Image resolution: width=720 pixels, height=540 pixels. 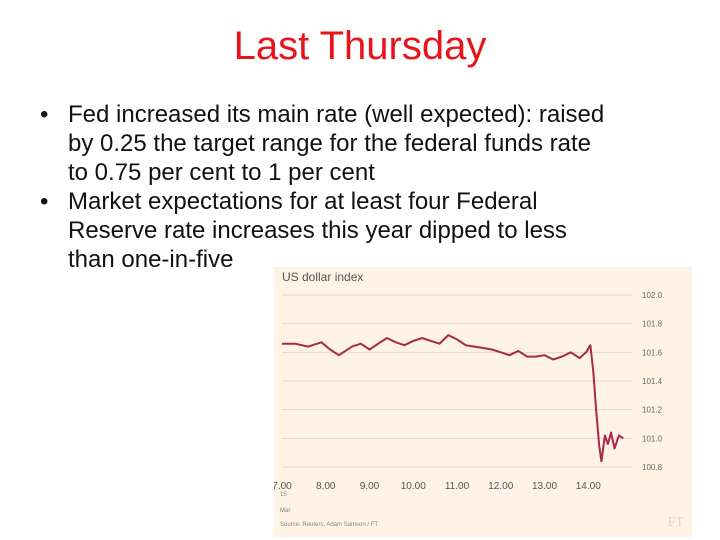 I want to click on y-tick-label: 101.8, so click(x=652, y=324).